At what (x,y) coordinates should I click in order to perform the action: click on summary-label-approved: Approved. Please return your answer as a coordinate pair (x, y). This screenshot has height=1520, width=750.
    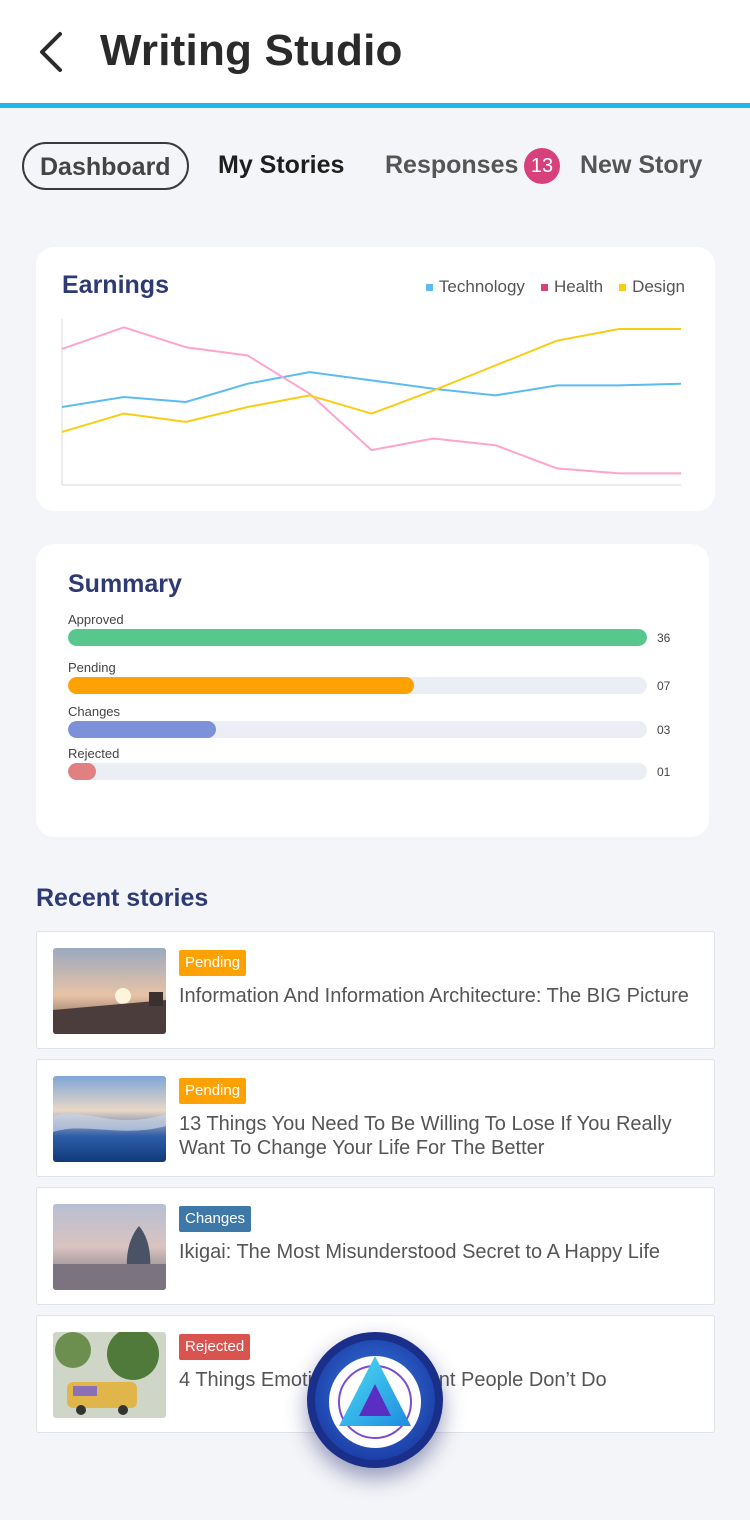
    Looking at the image, I should click on (96, 619).